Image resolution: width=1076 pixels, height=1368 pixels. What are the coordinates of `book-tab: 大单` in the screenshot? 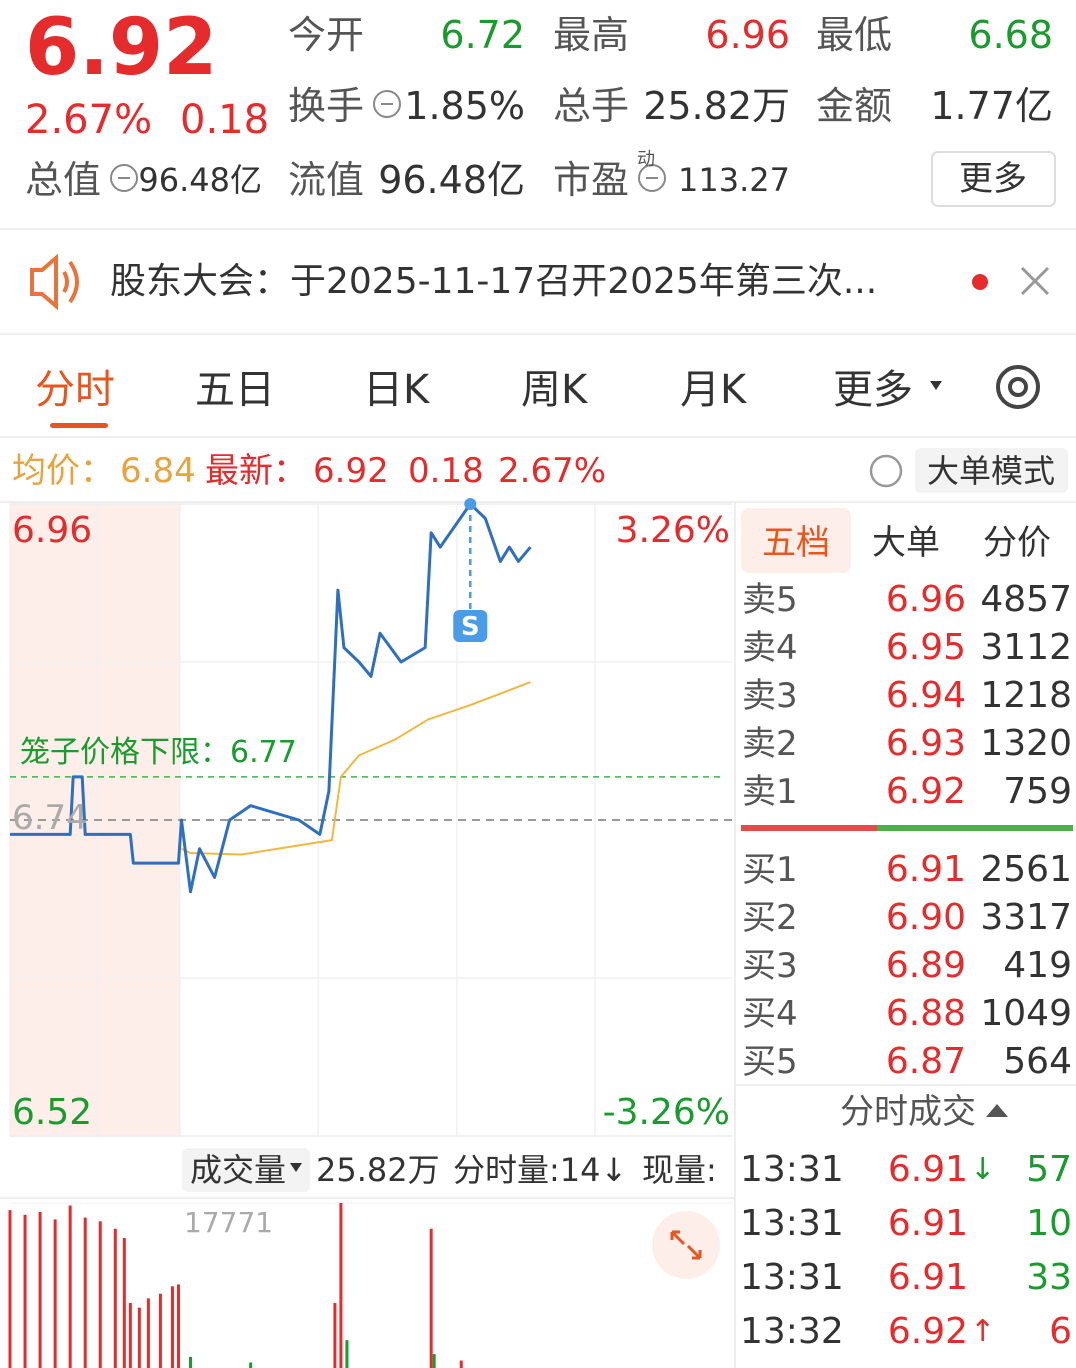 It's located at (906, 543).